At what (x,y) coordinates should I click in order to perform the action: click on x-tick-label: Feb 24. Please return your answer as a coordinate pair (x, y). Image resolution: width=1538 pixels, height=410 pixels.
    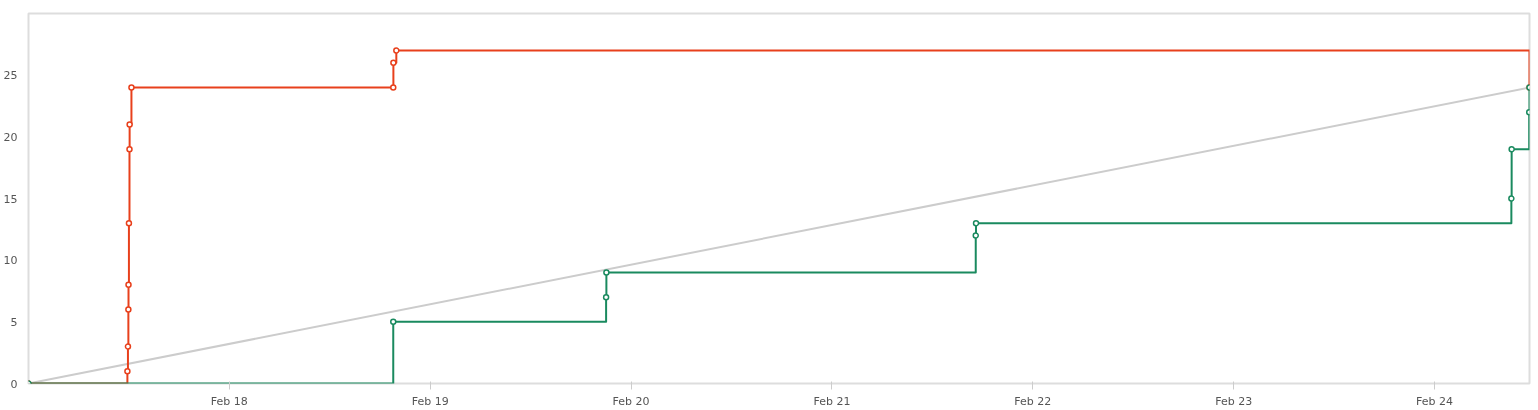
    Looking at the image, I should click on (1435, 401).